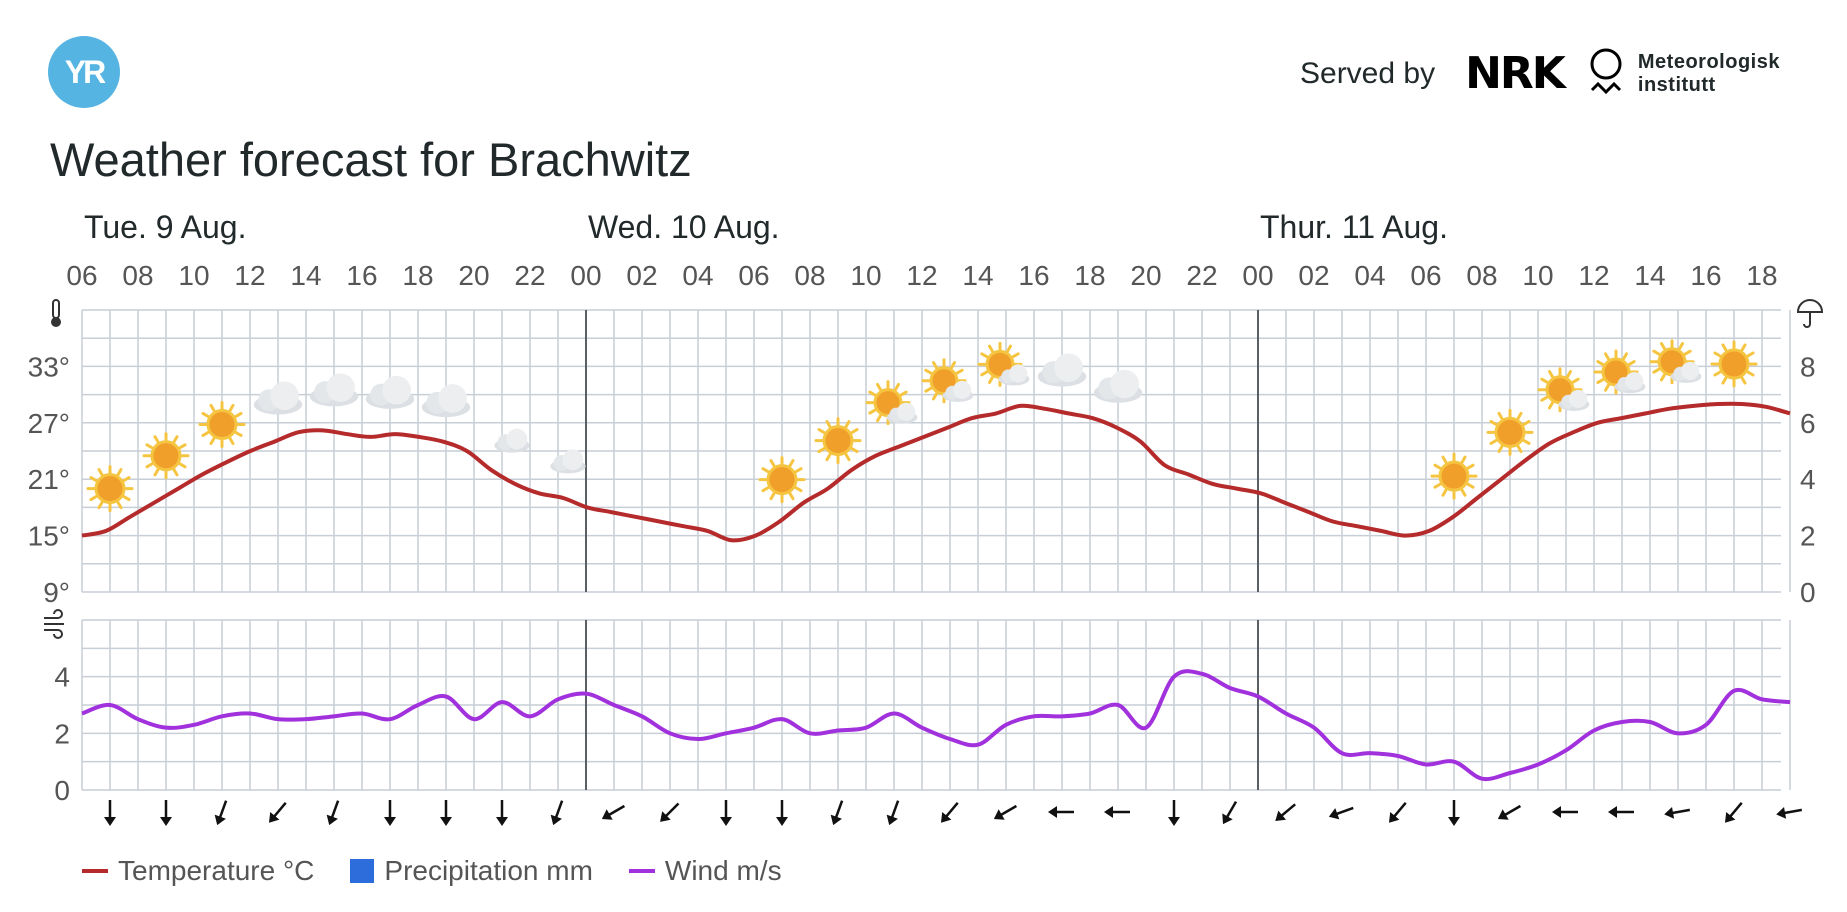 This screenshot has width=1847, height=912. What do you see at coordinates (49, 479) in the screenshot?
I see `temp-tick-label: 21°` at bounding box center [49, 479].